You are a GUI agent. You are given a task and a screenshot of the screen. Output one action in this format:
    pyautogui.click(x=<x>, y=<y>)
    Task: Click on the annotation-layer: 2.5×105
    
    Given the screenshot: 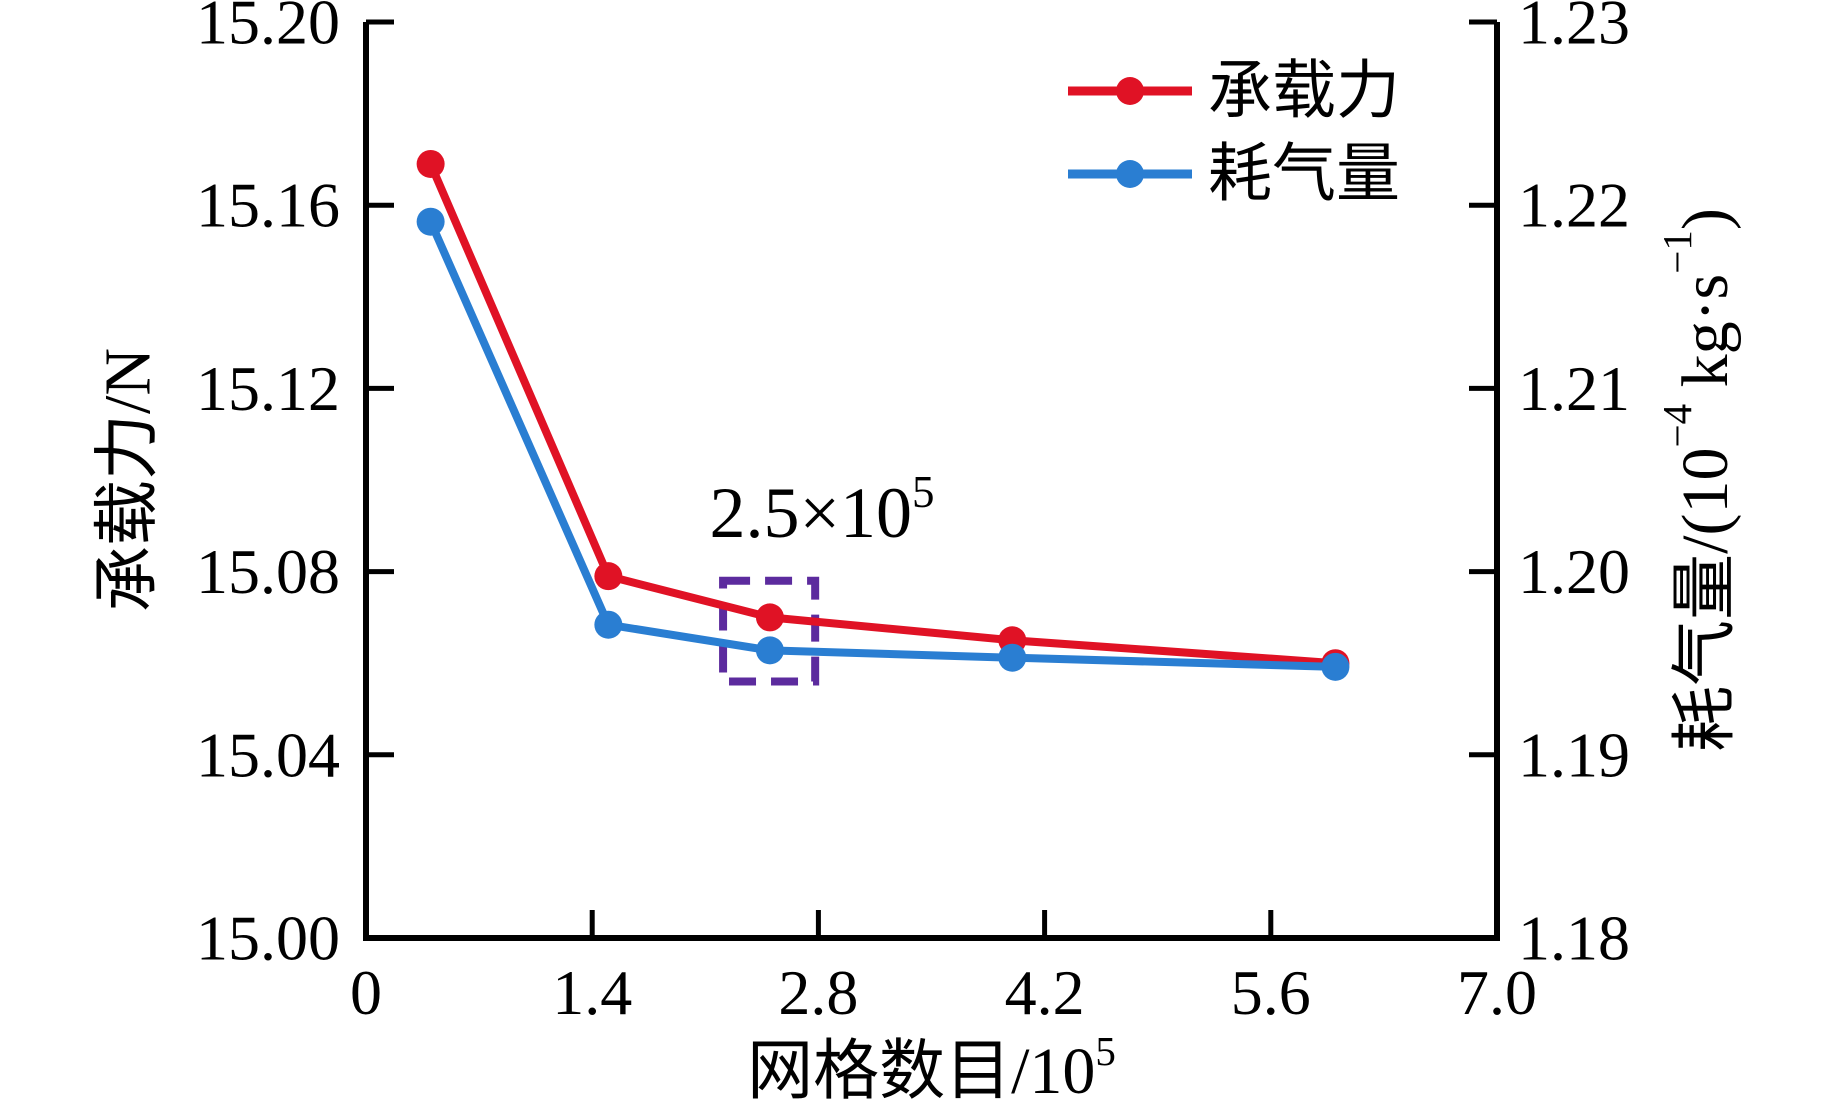 What is the action you would take?
    pyautogui.click(x=822, y=576)
    